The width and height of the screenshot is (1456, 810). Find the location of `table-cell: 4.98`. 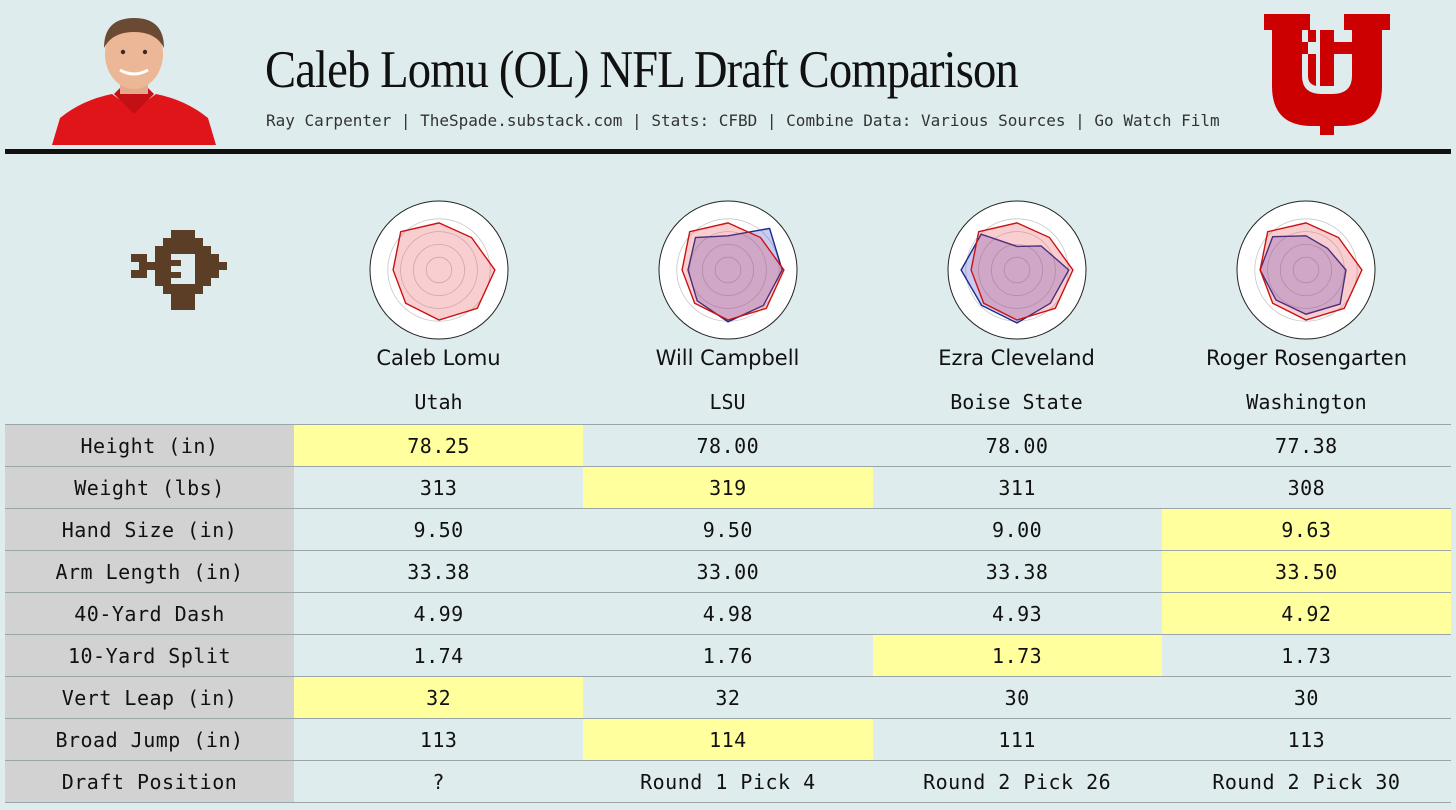

table-cell: 4.98 is located at coordinates (728, 613).